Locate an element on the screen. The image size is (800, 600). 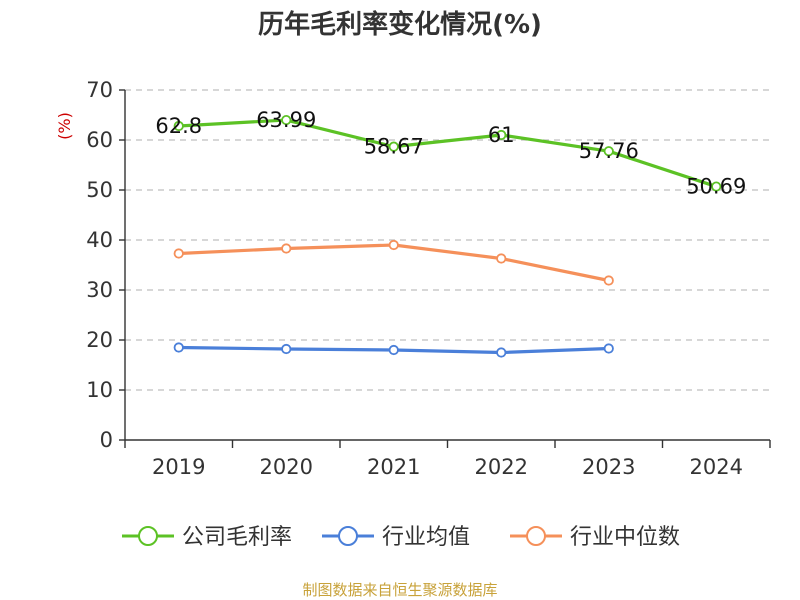
data-labels: 62.8 63.99 58.67 61 57.76 50.69 is located at coordinates (450, 153).